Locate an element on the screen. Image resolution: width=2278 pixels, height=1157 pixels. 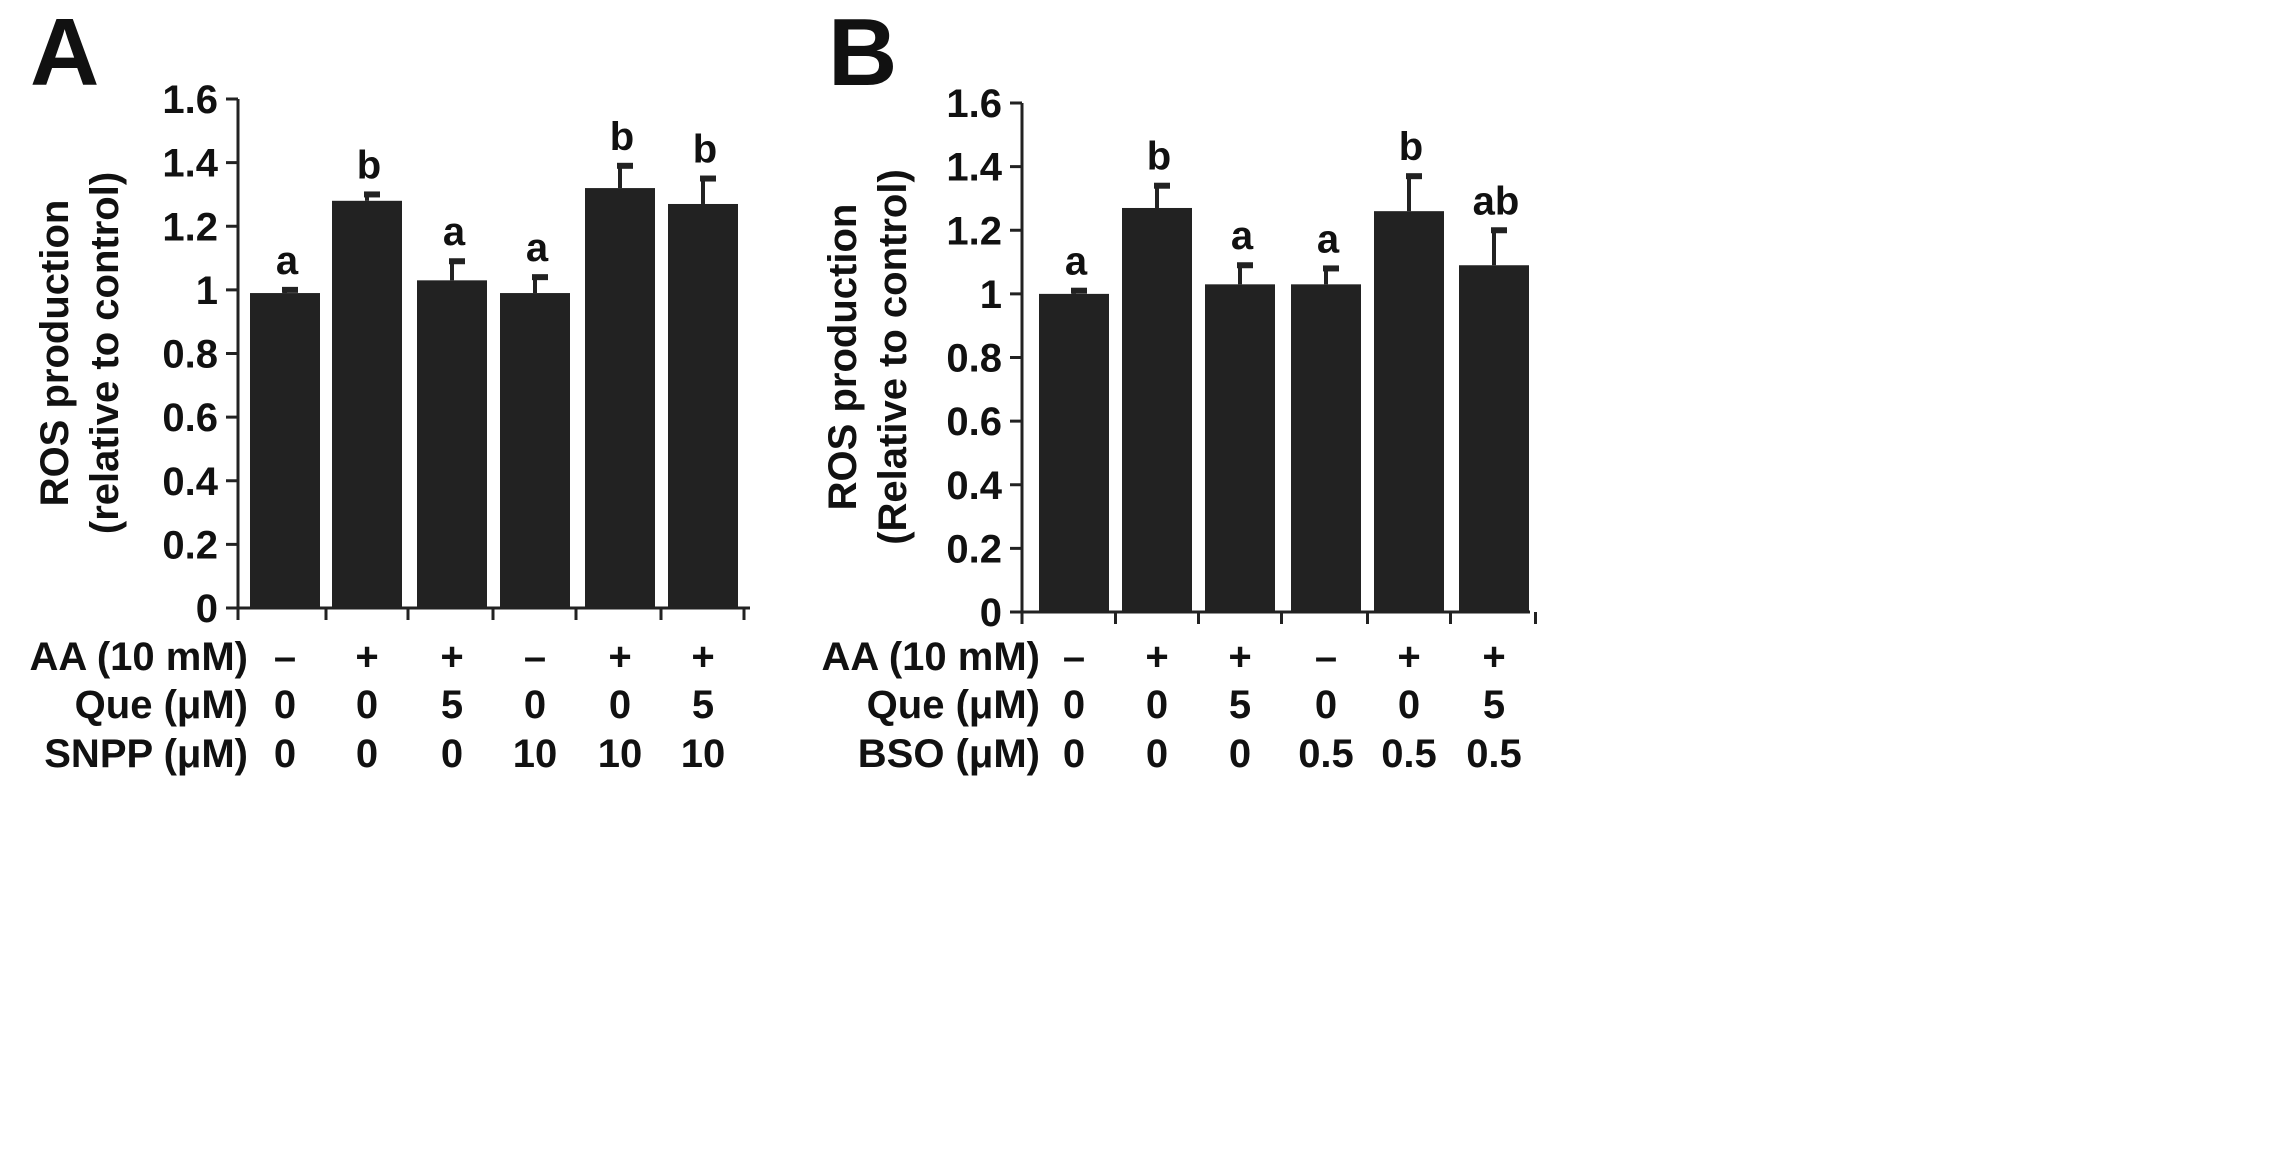
treatment-row-label: SNPP (μM) is located at coordinates (146, 754).